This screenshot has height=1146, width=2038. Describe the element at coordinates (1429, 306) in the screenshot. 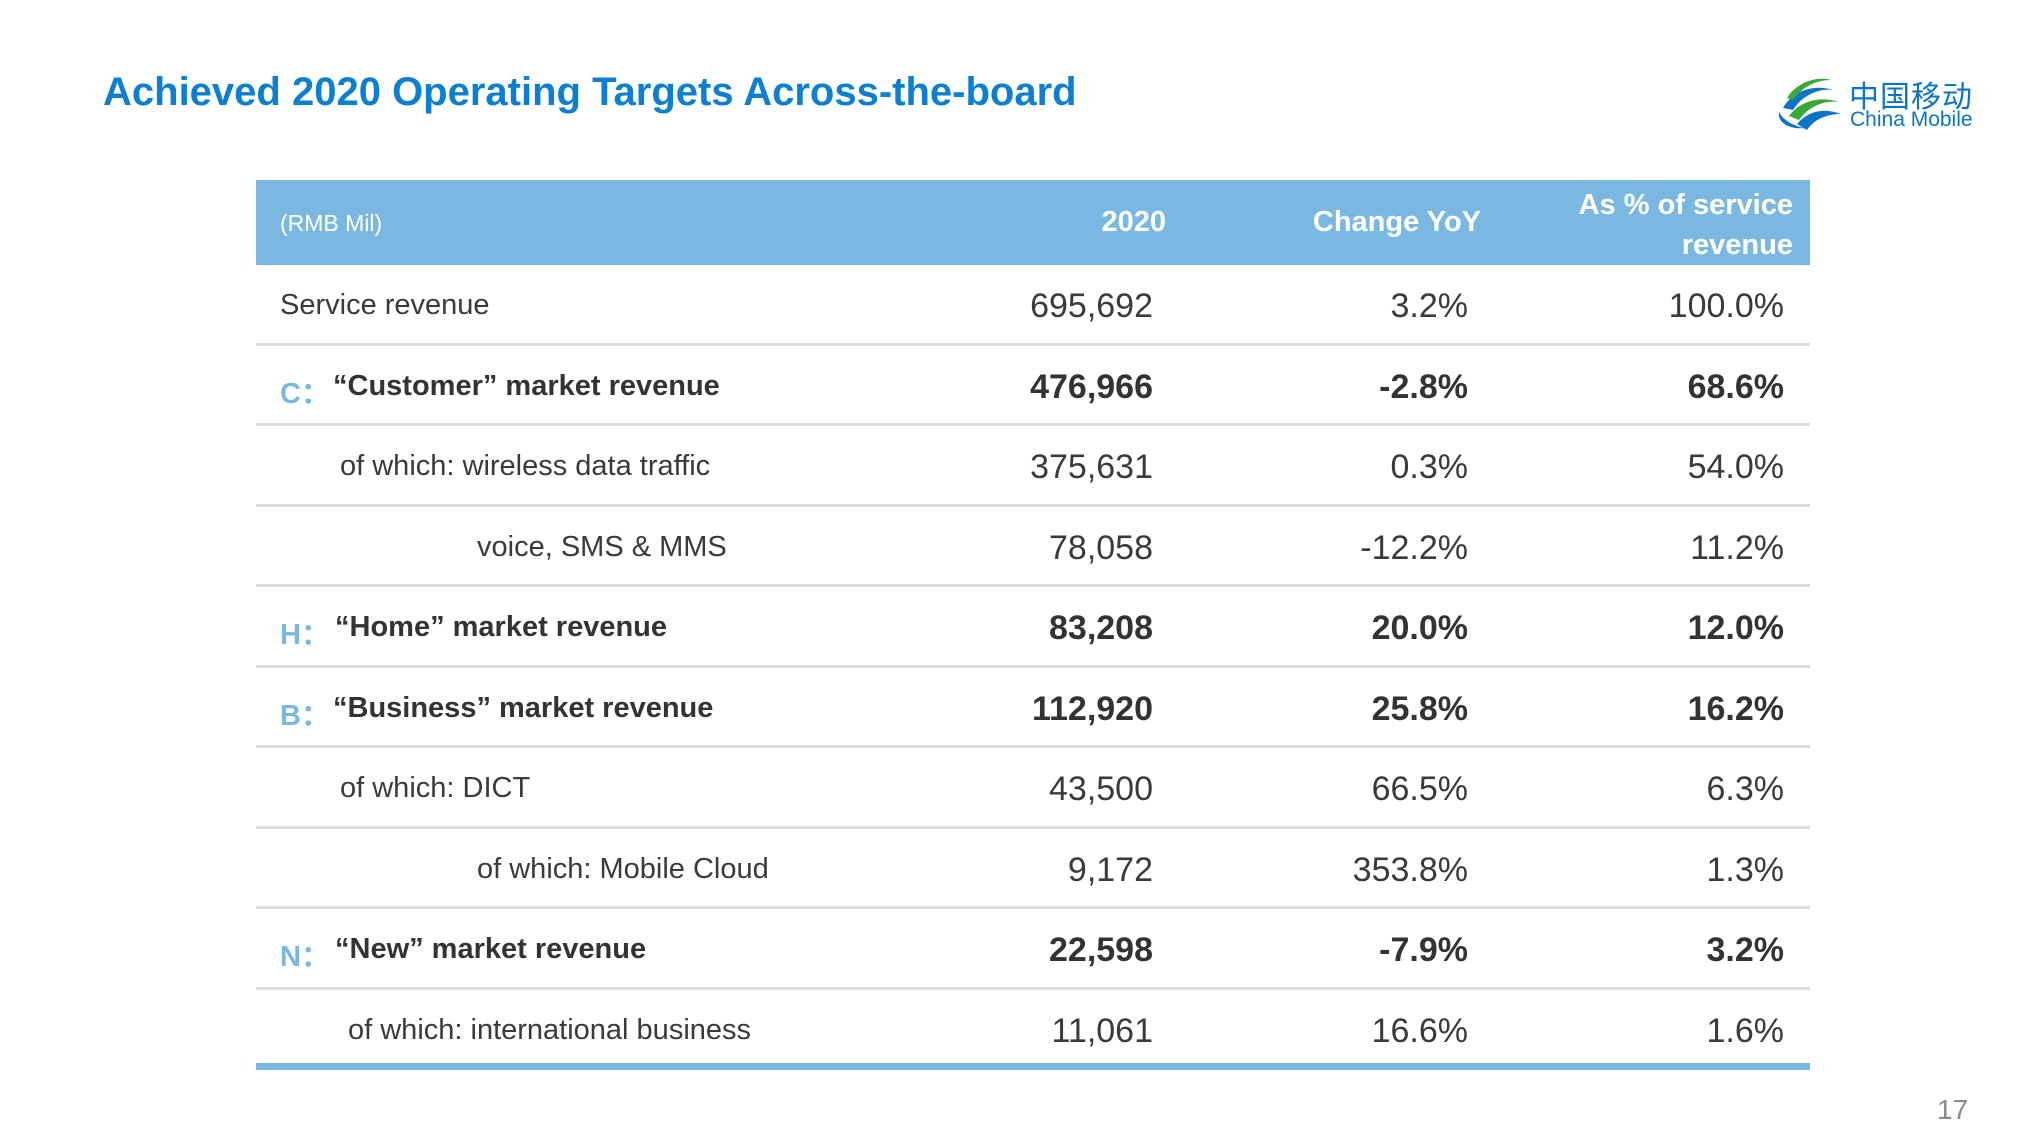

I see `value-change-yoy: 3.2%` at that location.